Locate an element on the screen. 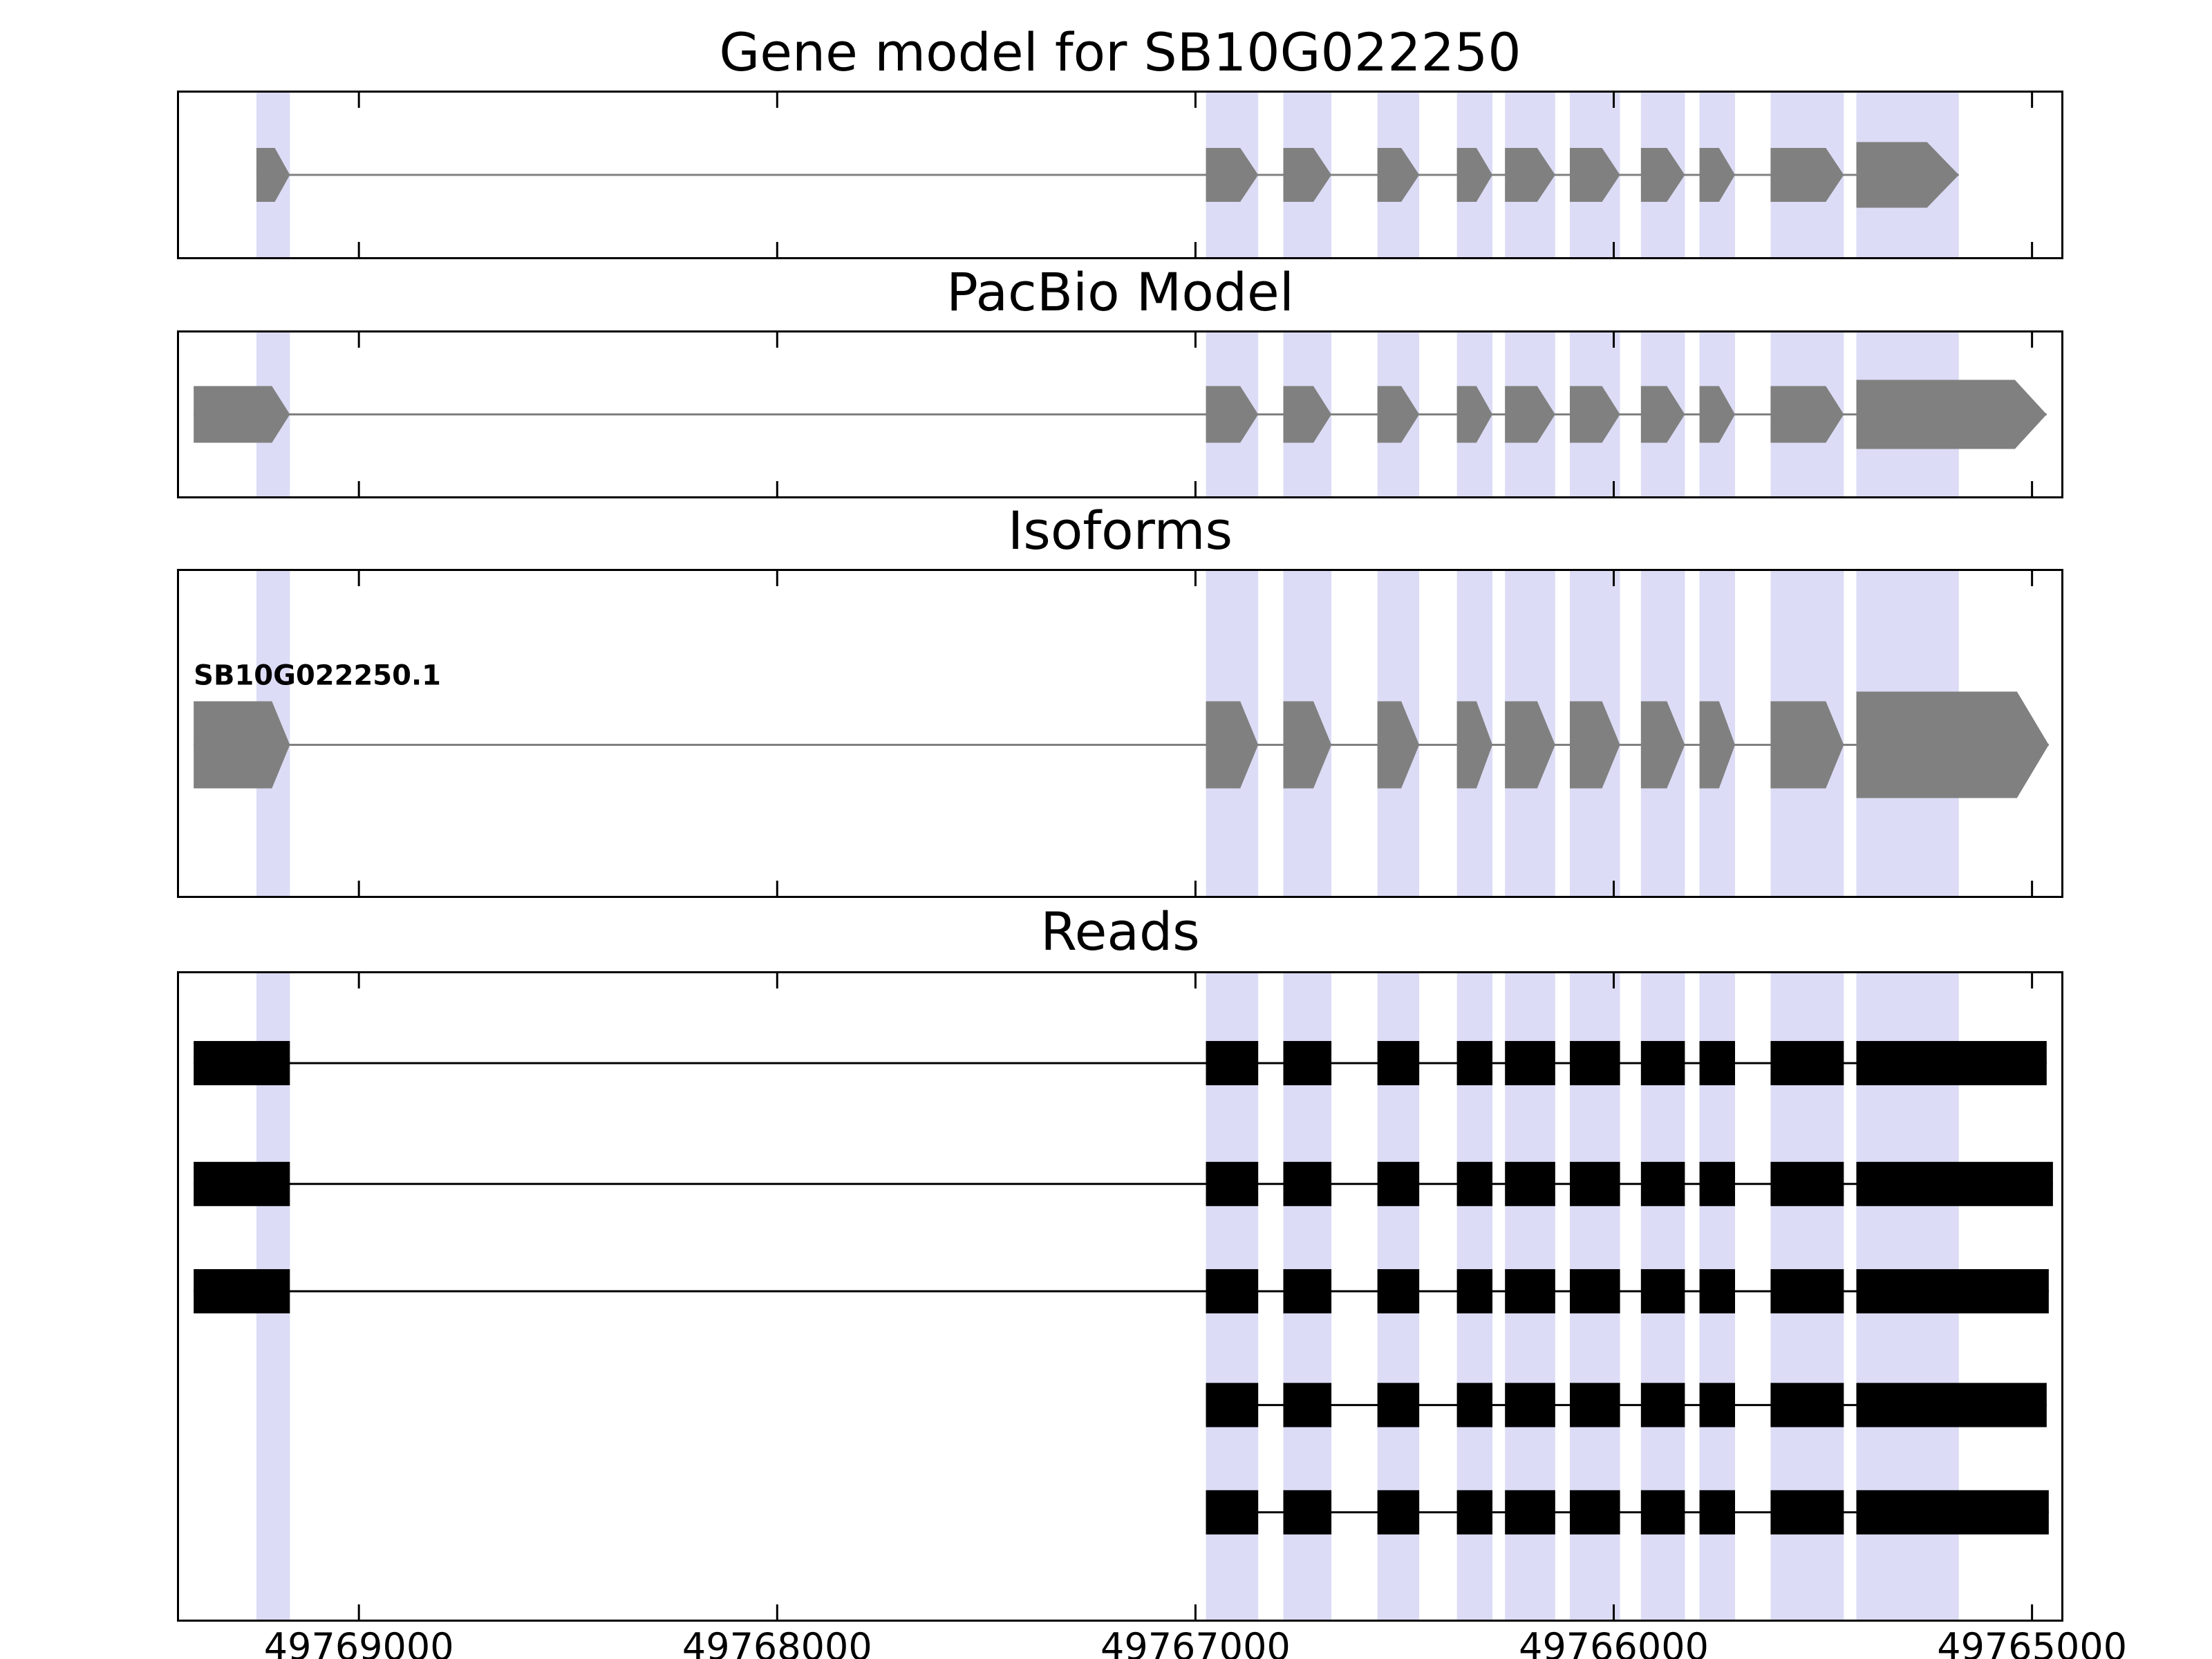 The image size is (2212, 1659). isoform-label: SB10G022250.1 is located at coordinates (317, 675).